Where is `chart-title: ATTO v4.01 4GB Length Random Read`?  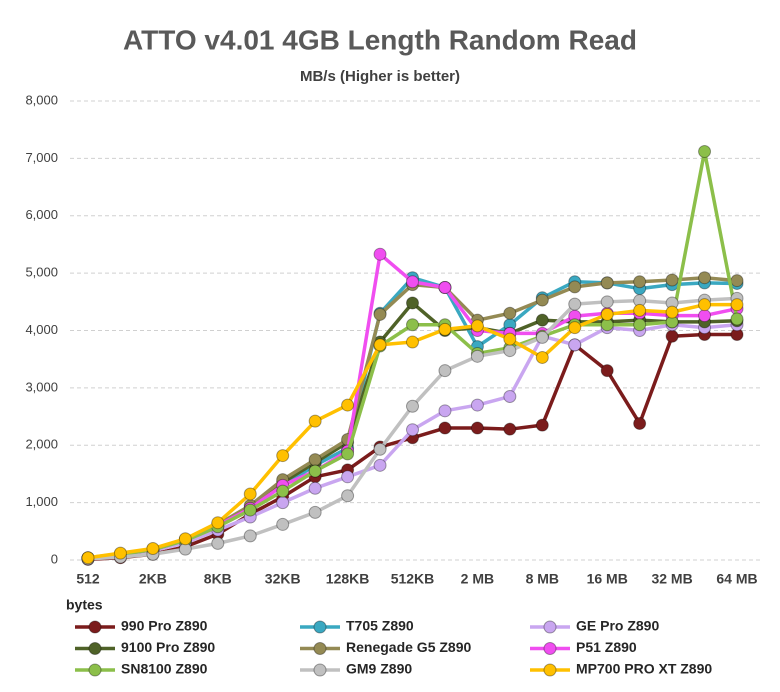
chart-title: ATTO v4.01 4GB Length Random Read is located at coordinates (380, 39).